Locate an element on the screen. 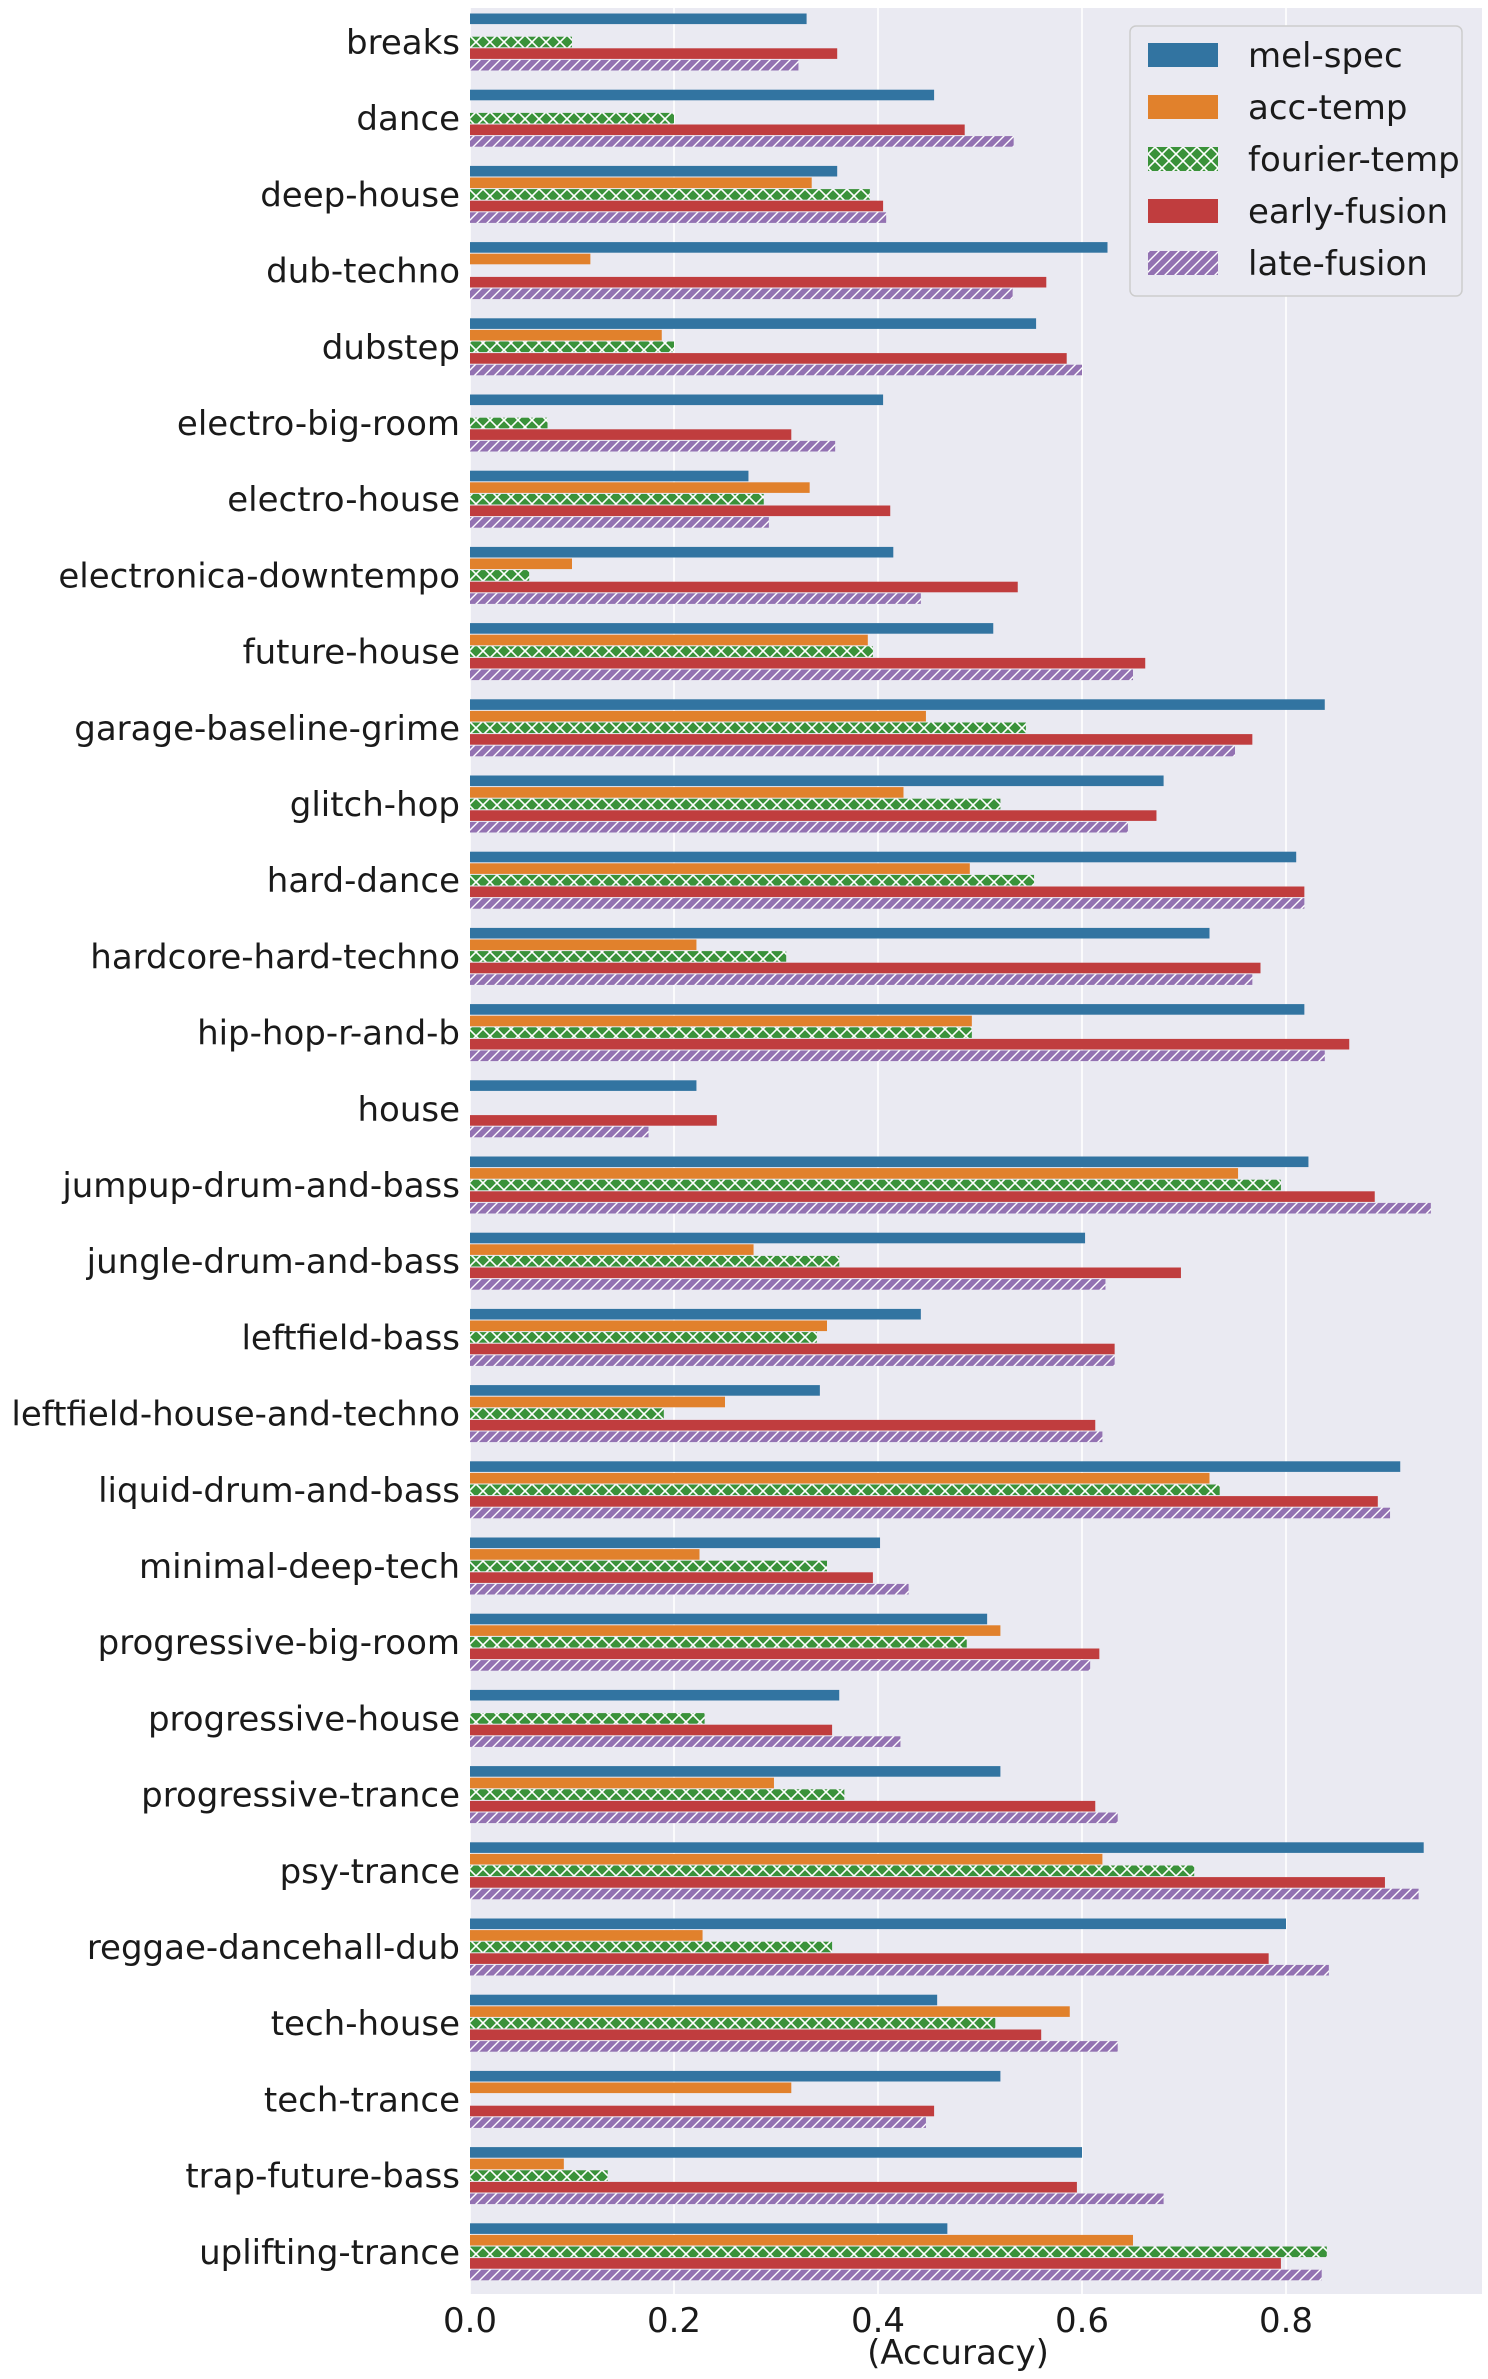 This screenshot has width=1488, height=2379. bar-fourier-temp-electro-house is located at coordinates (617, 499).